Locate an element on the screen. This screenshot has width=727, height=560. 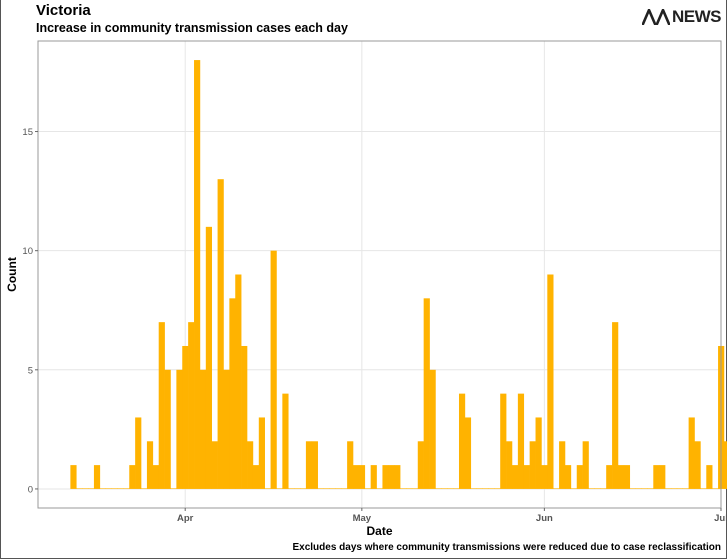
chart-title: Victoria is located at coordinates (63, 10).